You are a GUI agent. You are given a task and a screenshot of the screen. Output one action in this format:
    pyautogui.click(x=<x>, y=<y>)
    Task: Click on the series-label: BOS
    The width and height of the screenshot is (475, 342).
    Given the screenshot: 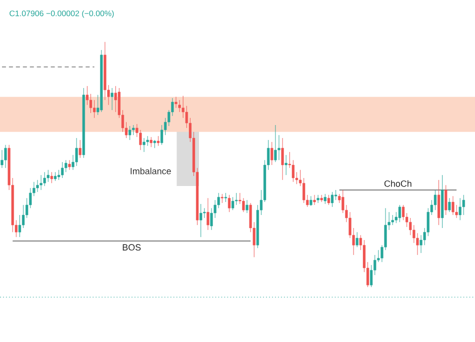 What is the action you would take?
    pyautogui.click(x=131, y=247)
    